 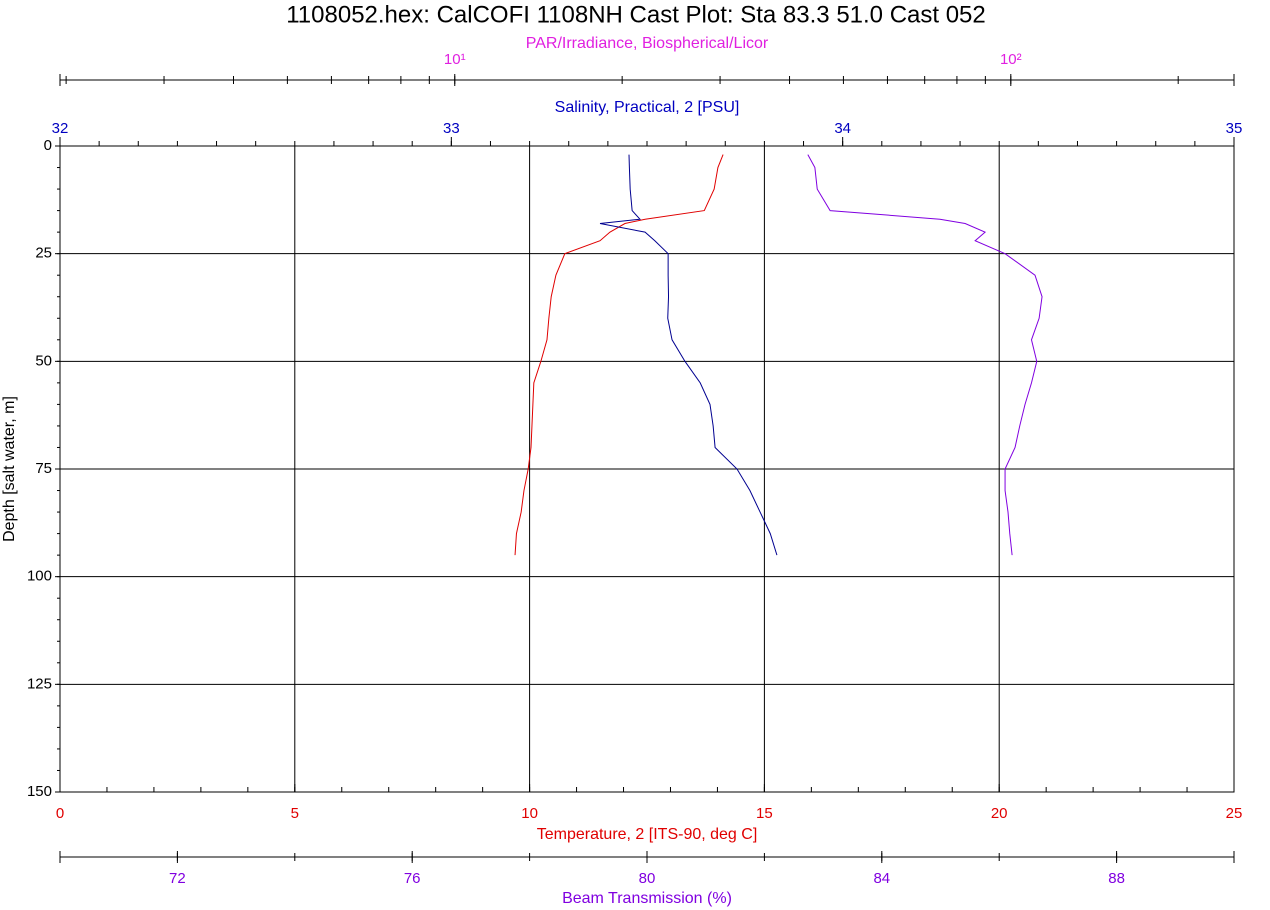 I want to click on x-tick-label: 25, so click(x=1234, y=813).